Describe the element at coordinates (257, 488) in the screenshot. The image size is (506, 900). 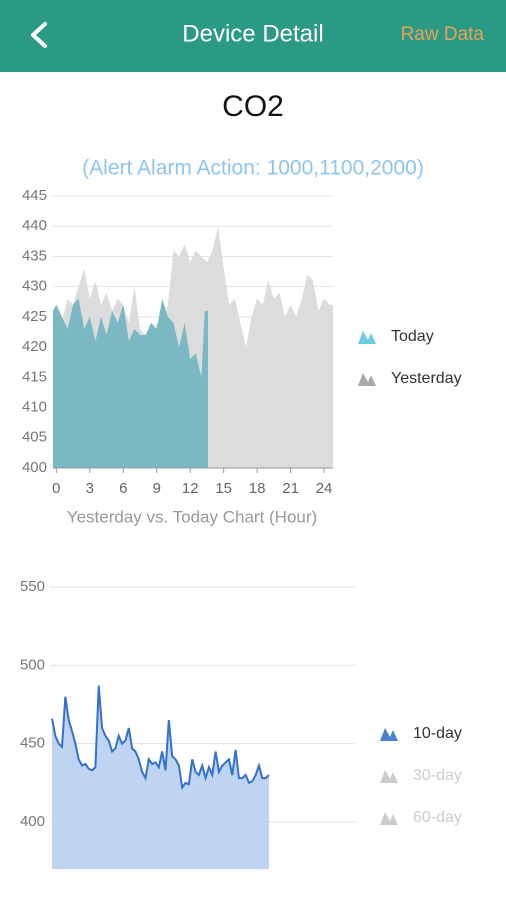
I see `x-tick-label: 18` at that location.